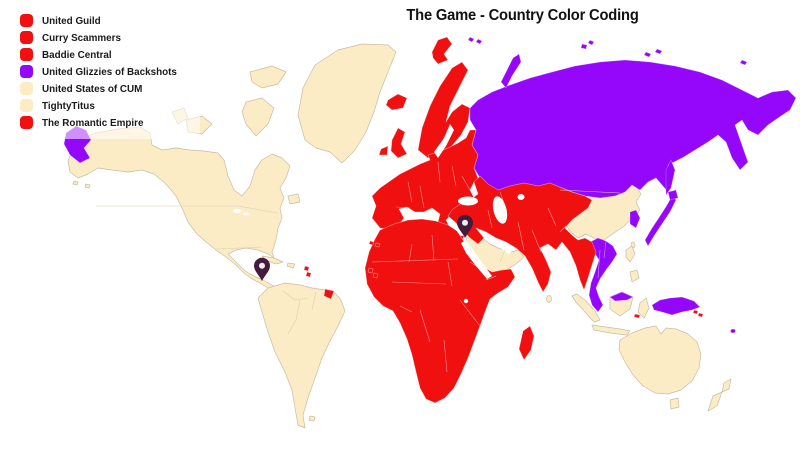 This screenshot has height=450, width=800. Describe the element at coordinates (676, 306) in the screenshot. I see `region-new-guinea` at that location.